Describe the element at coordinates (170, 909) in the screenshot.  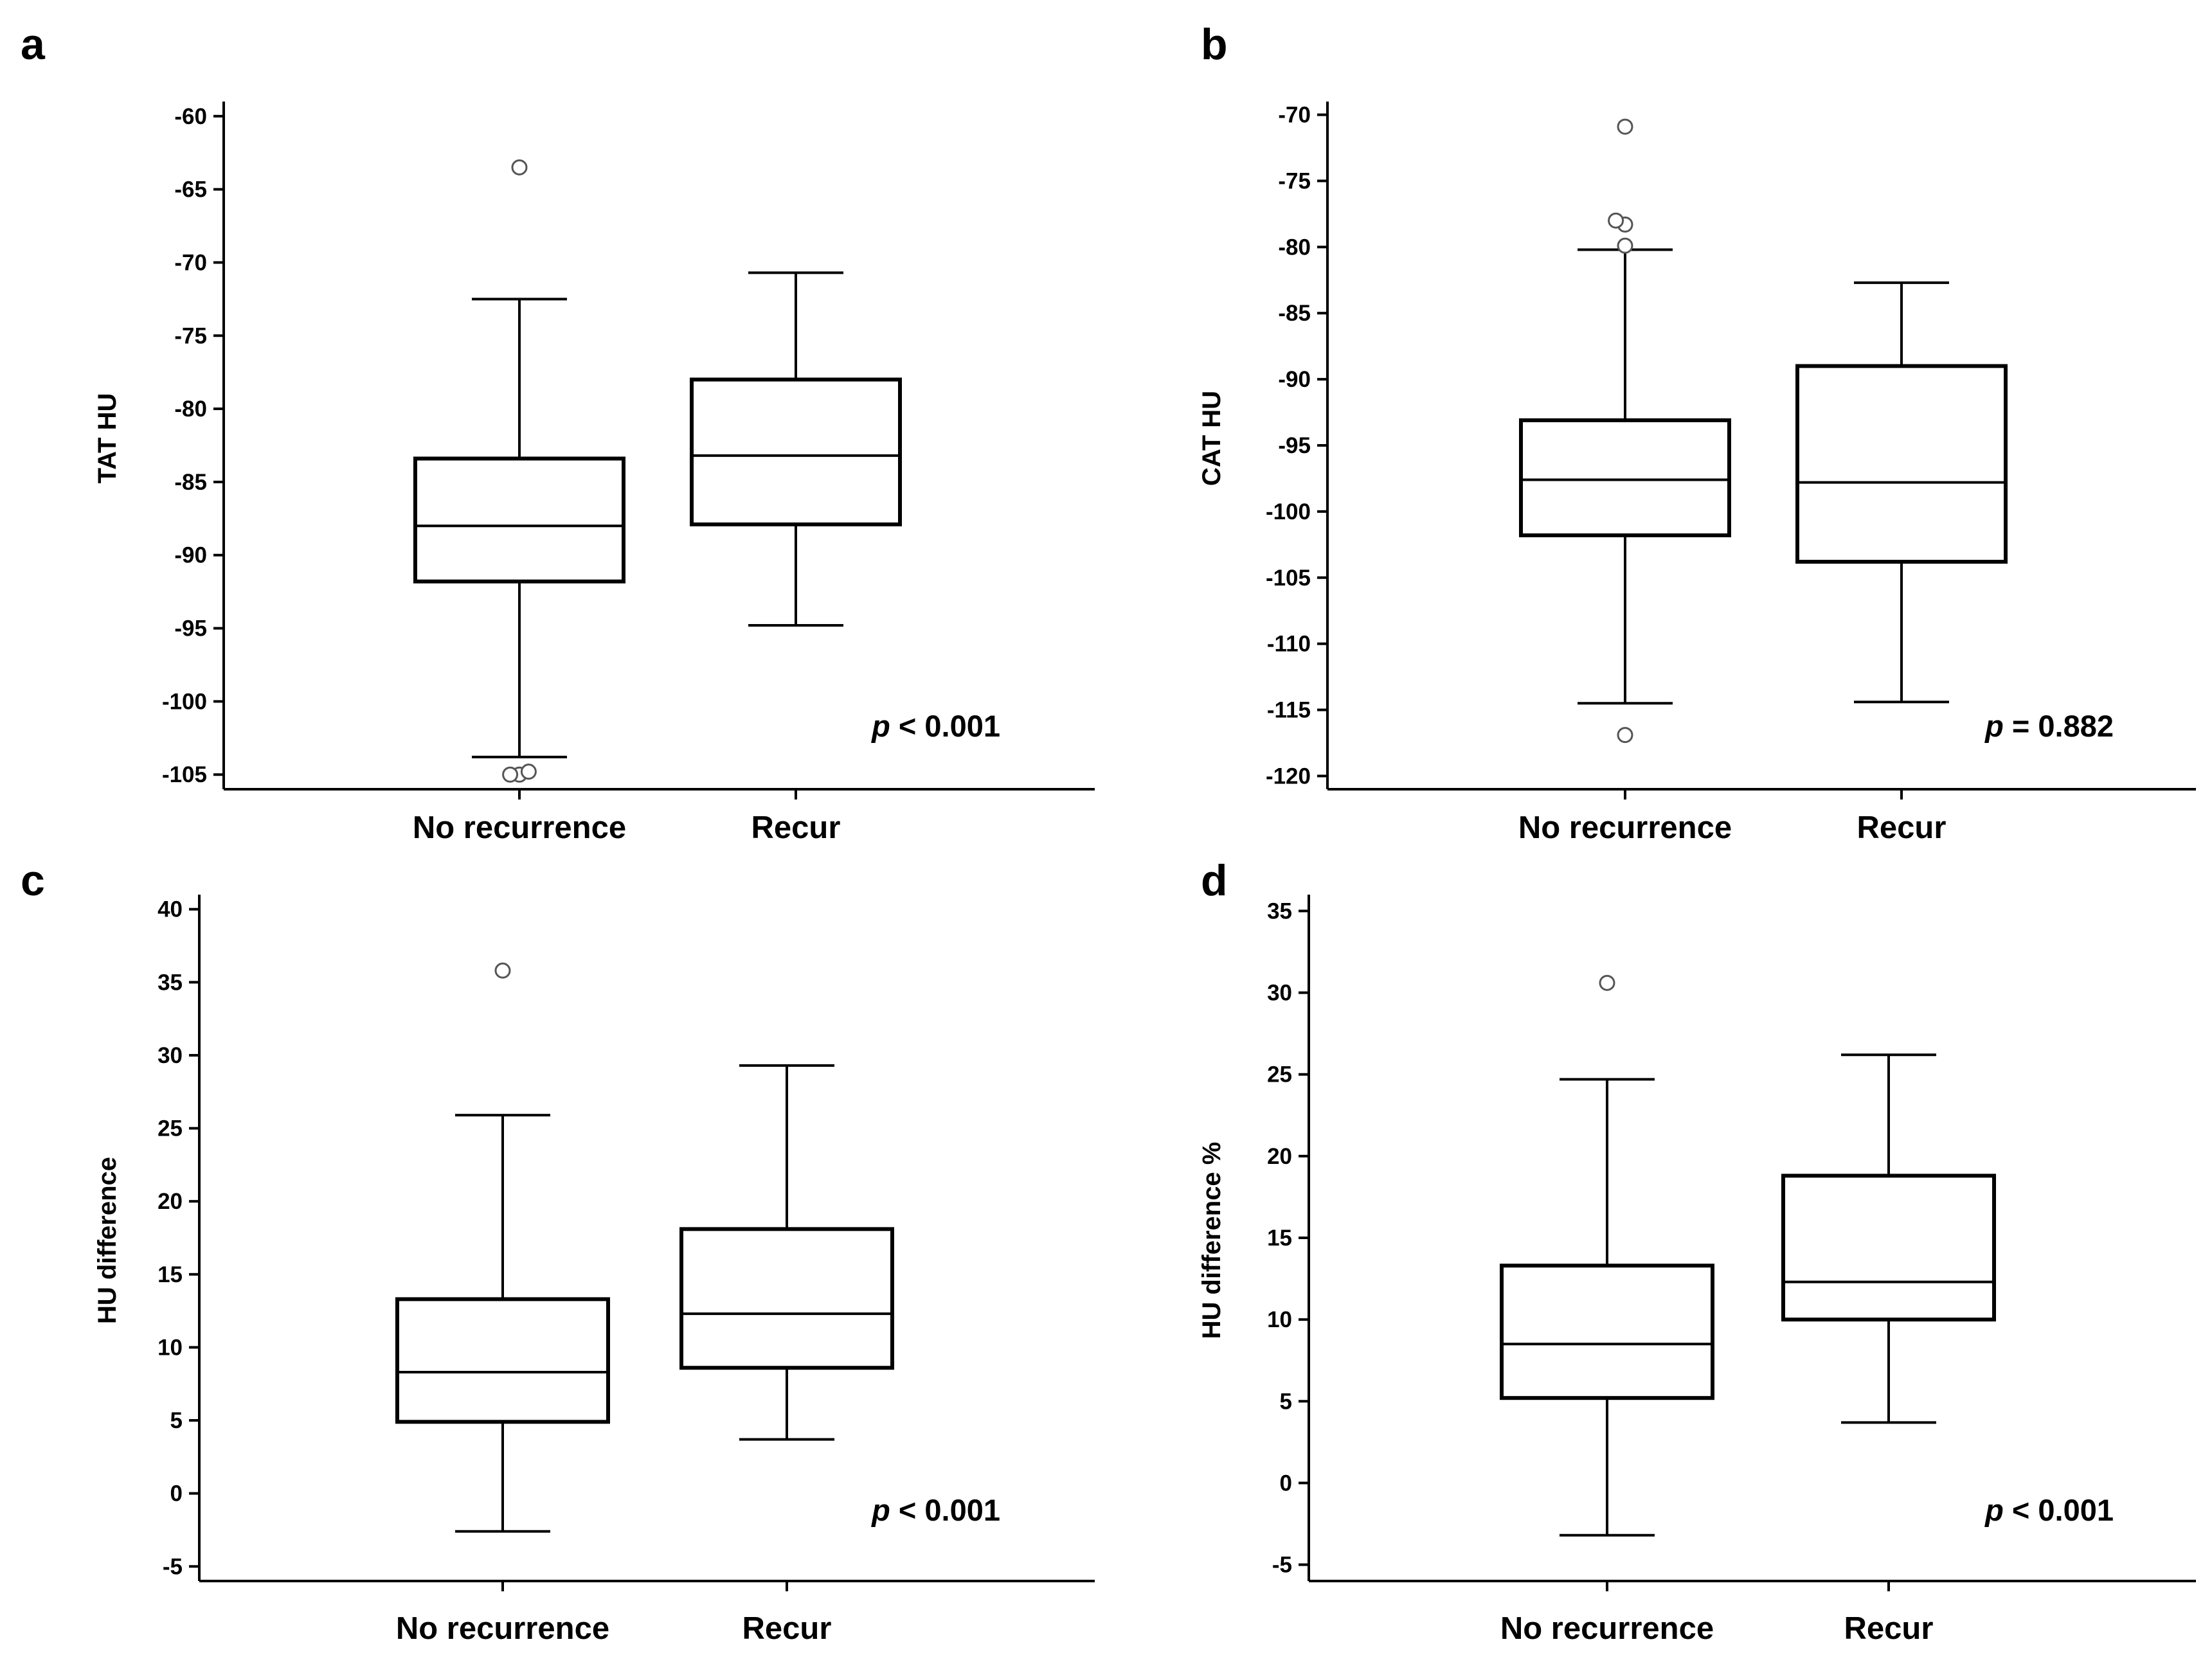
I see `y-tick-label: 40` at that location.